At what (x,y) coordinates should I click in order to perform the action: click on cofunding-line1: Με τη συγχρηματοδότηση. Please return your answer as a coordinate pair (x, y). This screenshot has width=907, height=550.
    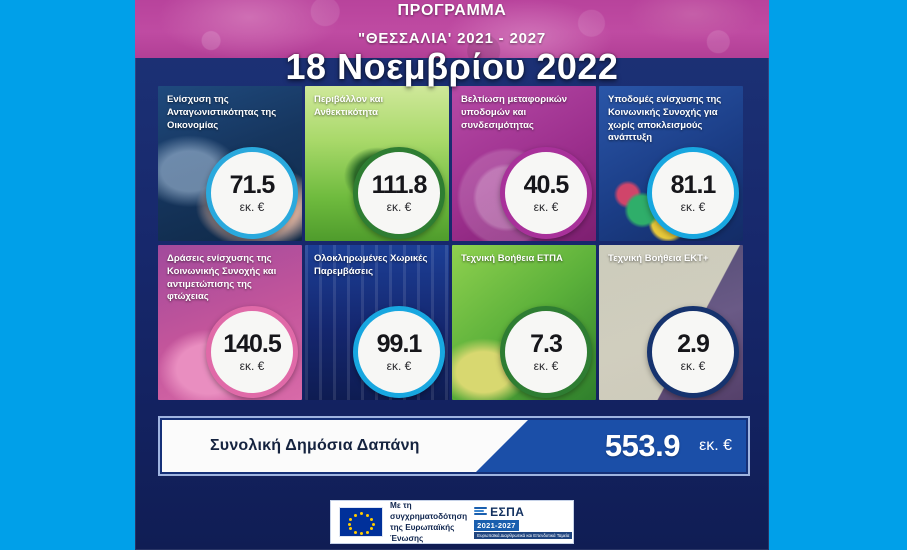
    Looking at the image, I should click on (429, 510).